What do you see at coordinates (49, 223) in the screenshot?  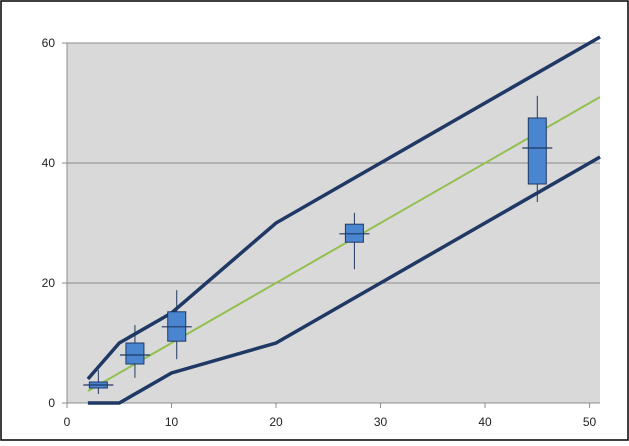 I see `y-tick-labels: 0 20 40 60` at bounding box center [49, 223].